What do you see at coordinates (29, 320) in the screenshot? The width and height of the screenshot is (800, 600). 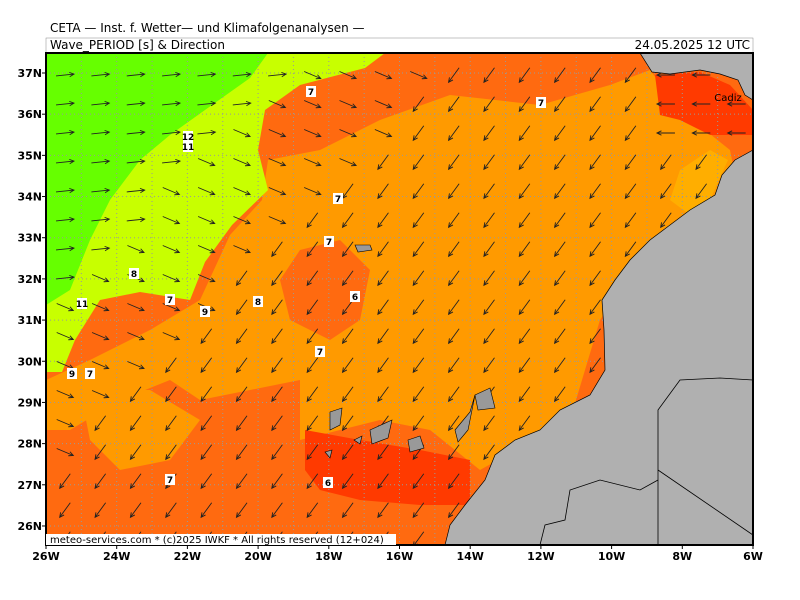 I see `latitude-label: 31N` at bounding box center [29, 320].